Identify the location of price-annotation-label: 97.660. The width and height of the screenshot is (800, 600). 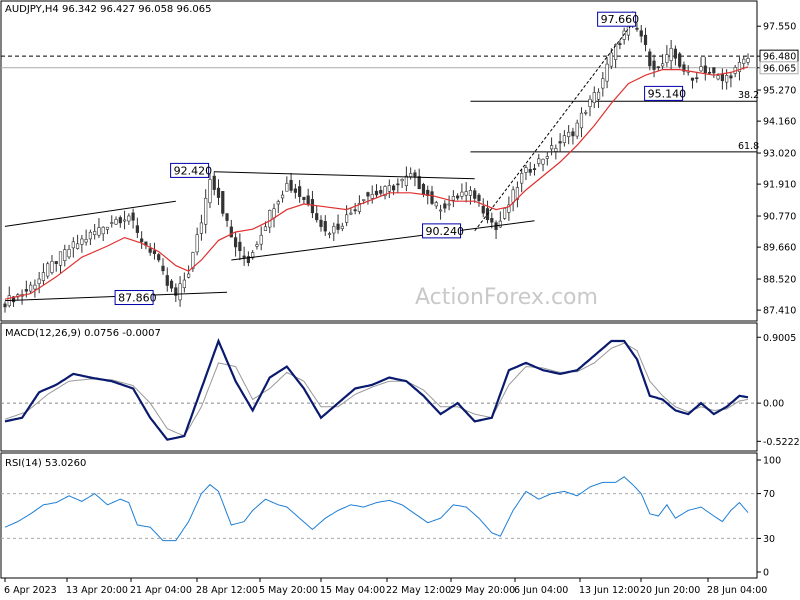
(620, 19).